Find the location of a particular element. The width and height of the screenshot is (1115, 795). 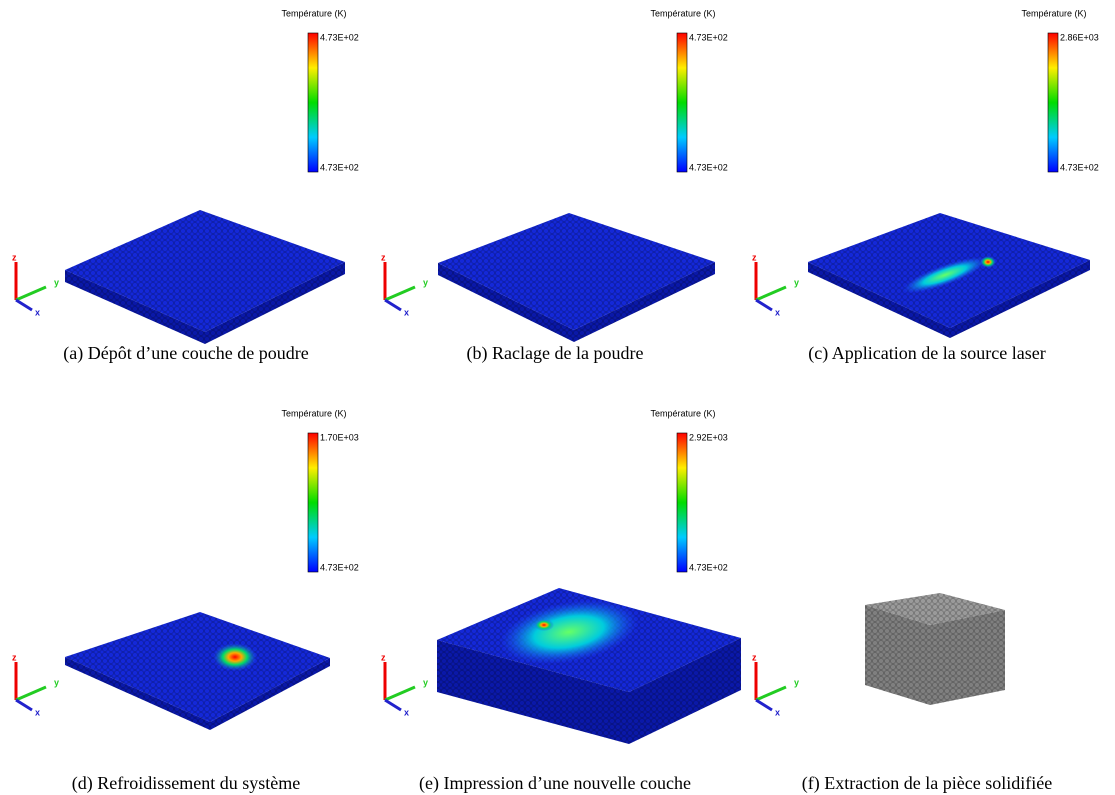

caption: (b) Raclage de la poudre is located at coordinates (555, 353).